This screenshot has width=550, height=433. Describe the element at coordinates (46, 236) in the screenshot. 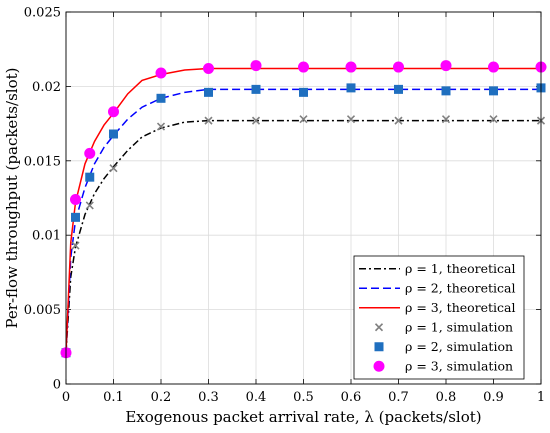

I see `y-tick-label: 0.01` at that location.